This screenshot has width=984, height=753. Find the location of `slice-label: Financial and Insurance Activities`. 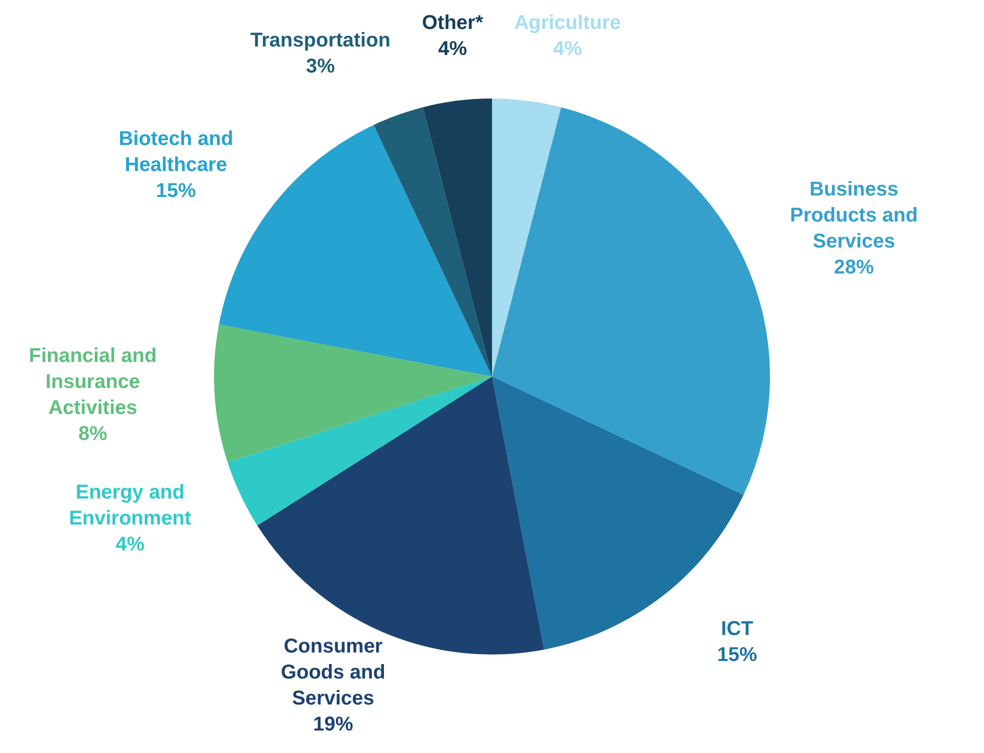

slice-label: Financial and Insurance Activities is located at coordinates (92, 381).